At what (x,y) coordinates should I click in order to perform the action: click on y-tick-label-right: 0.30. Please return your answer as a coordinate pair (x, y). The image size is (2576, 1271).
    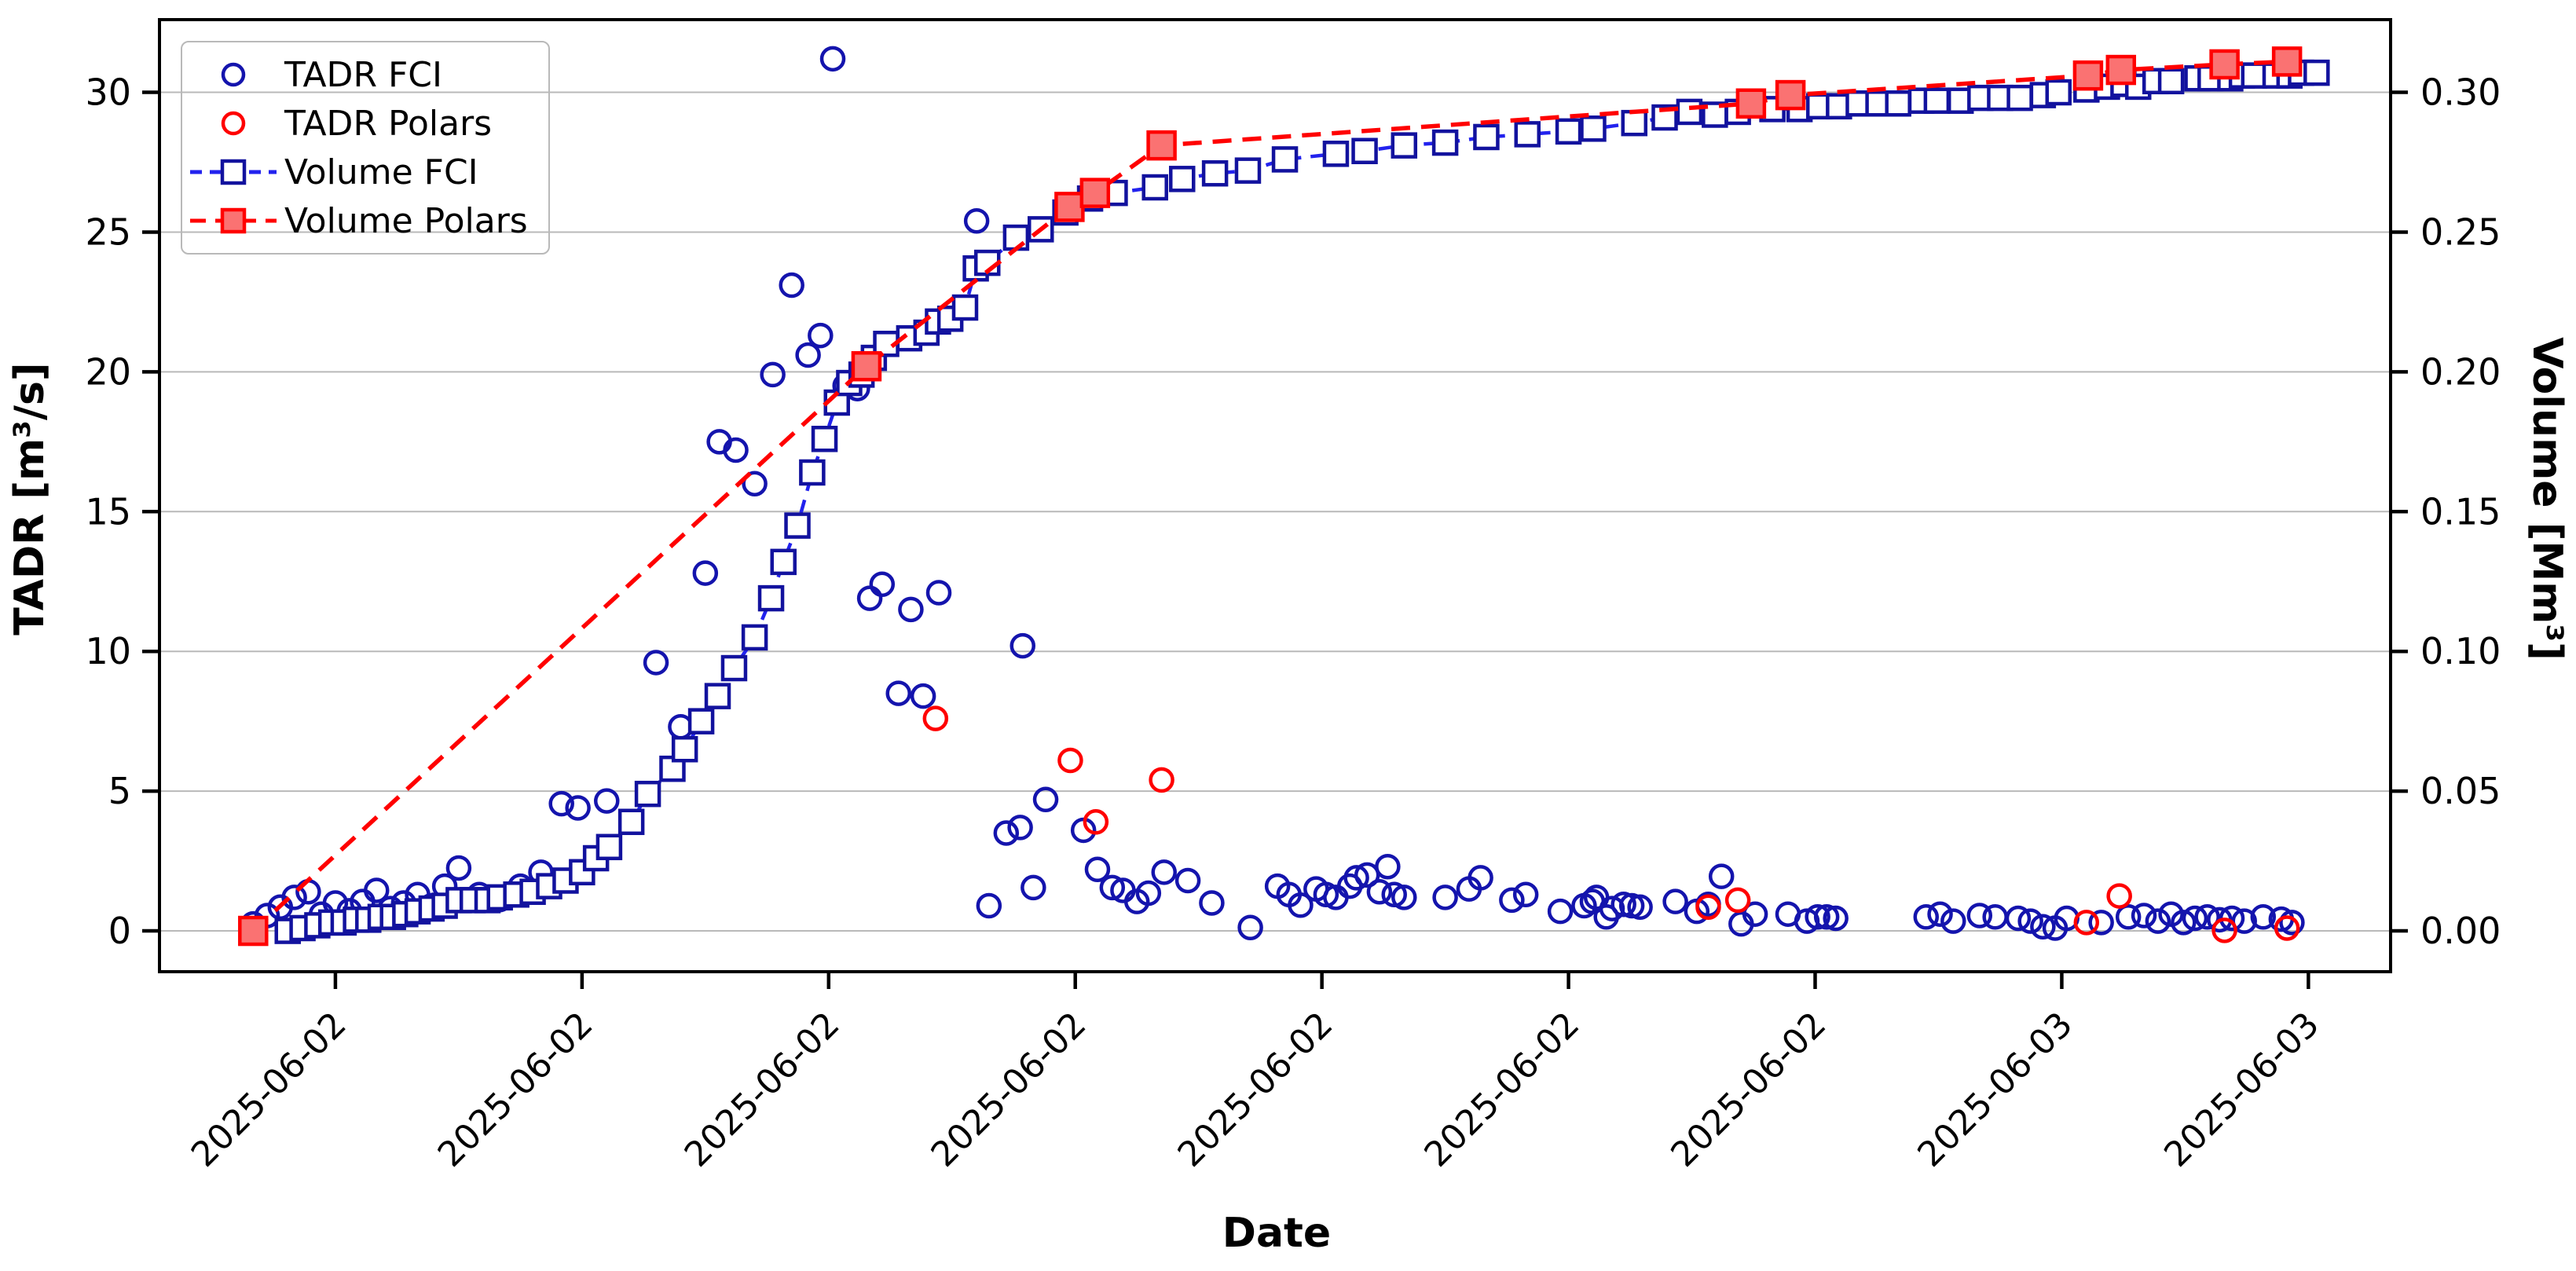
    Looking at the image, I should click on (2460, 92).